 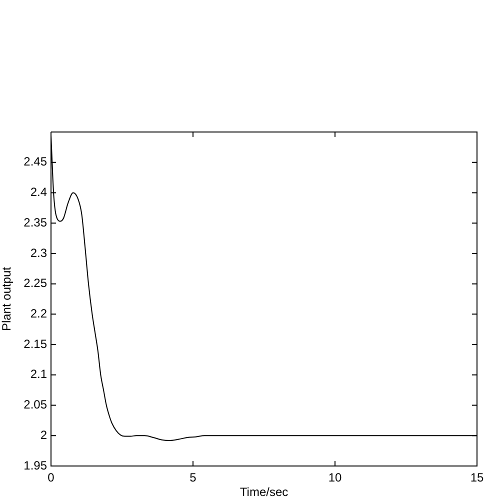 What do you see at coordinates (36, 465) in the screenshot?
I see `y-tick-label: 1.95` at bounding box center [36, 465].